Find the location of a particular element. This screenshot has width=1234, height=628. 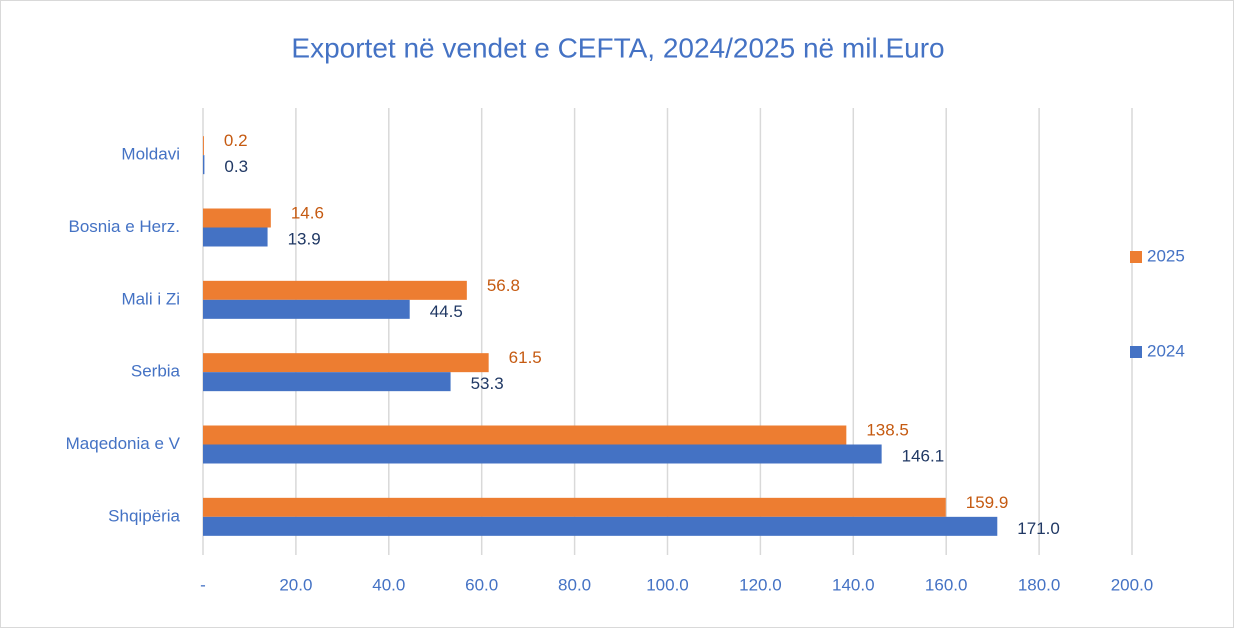

x-tick-label: 60.0 is located at coordinates (481, 584).